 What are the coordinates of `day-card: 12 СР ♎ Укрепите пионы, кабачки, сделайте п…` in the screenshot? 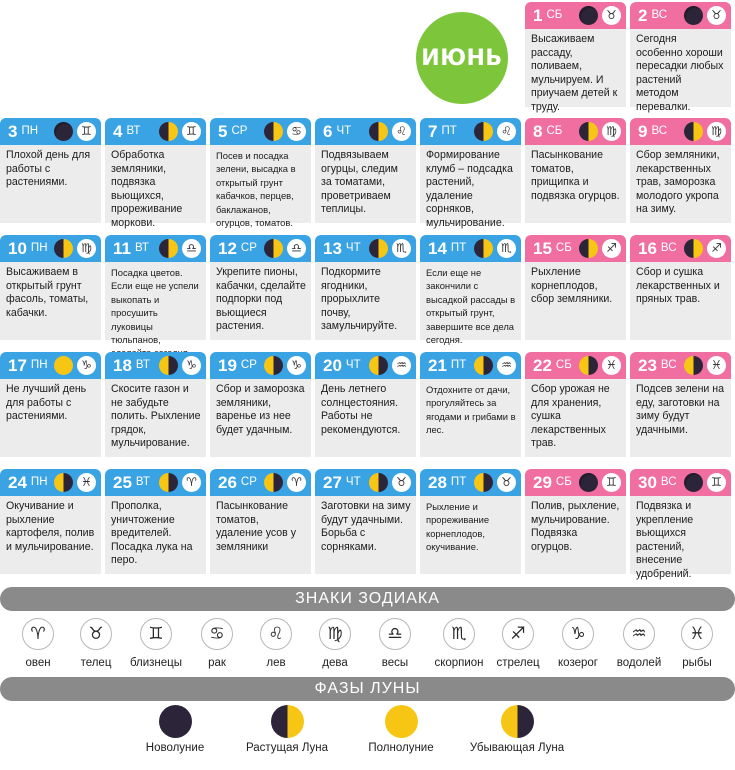 It's located at (260, 287).